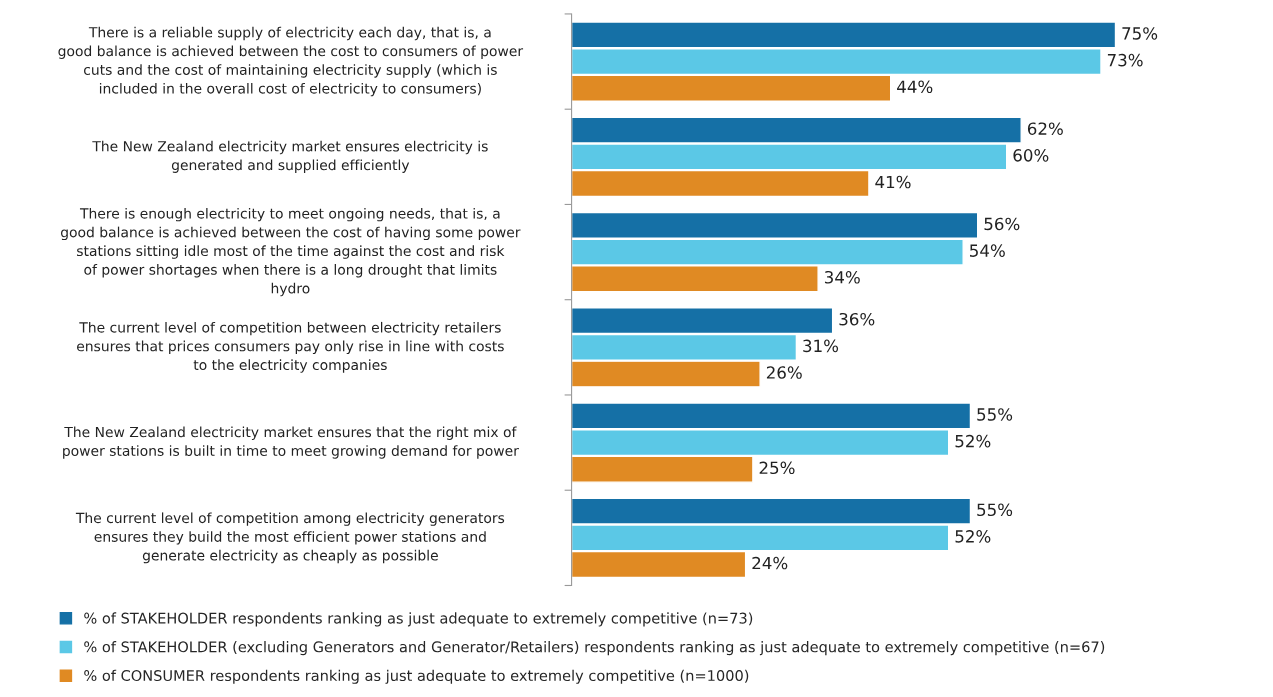 The width and height of the screenshot is (1273, 697). What do you see at coordinates (1002, 224) in the screenshot?
I see `data-label: 56%` at bounding box center [1002, 224].